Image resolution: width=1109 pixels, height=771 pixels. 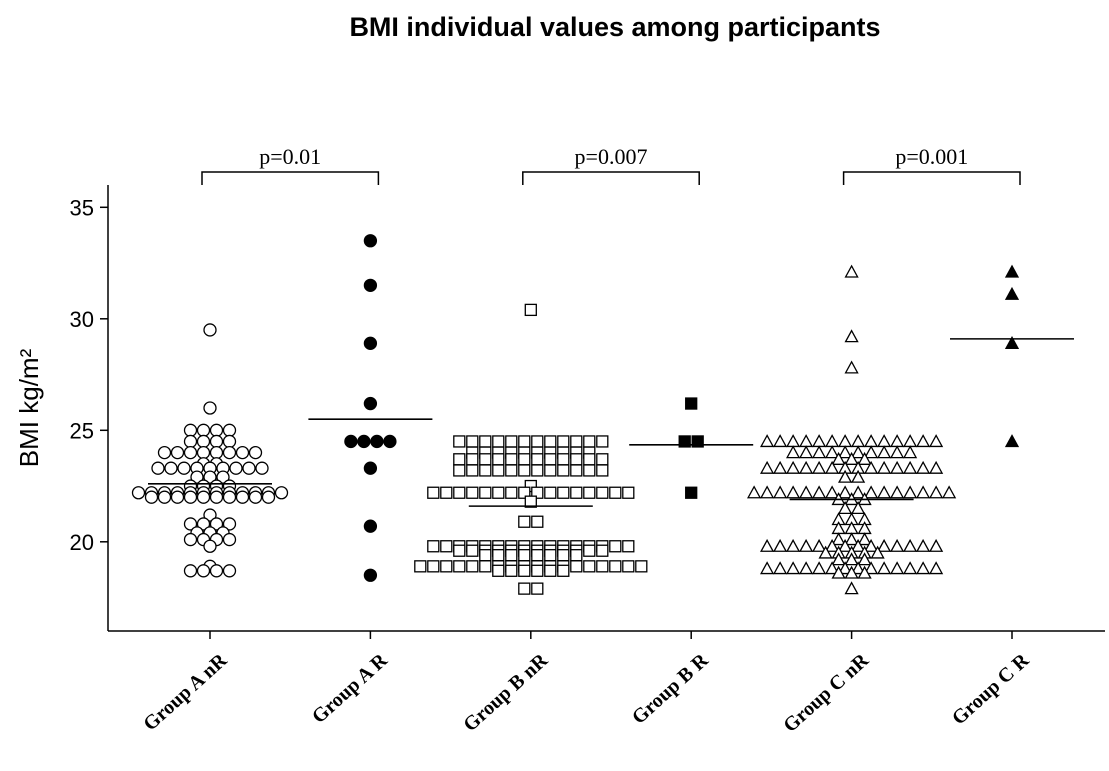 I want to click on y-tick-label: 20, so click(x=82, y=542).